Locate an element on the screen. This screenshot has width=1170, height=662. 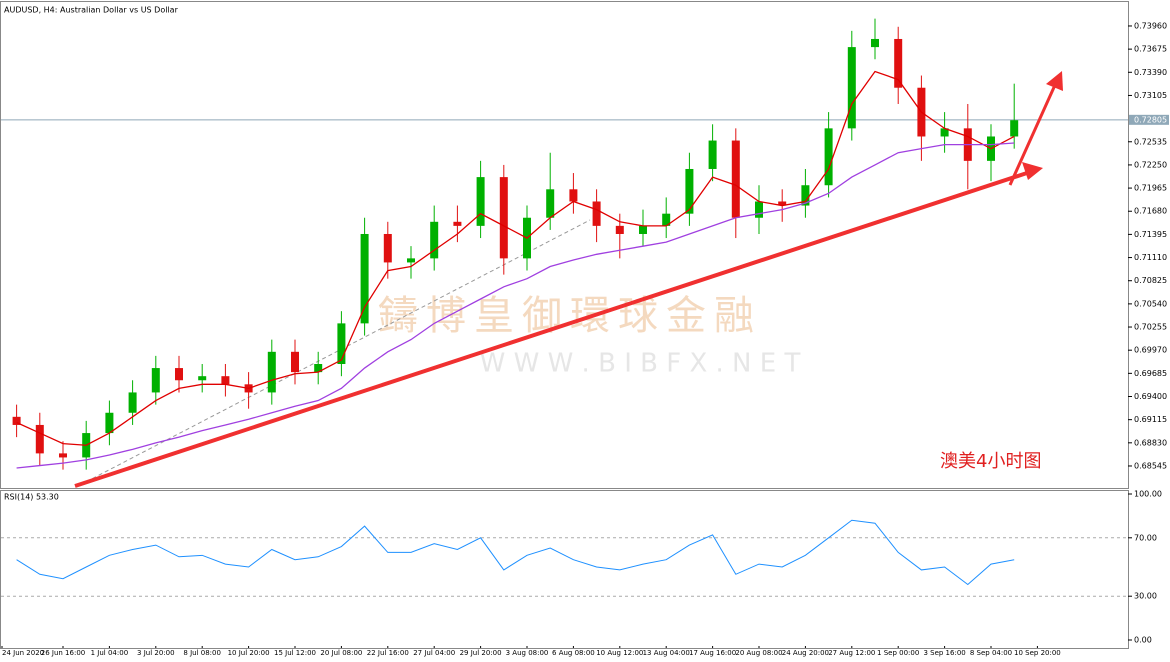
bid-label: 0.72805 is located at coordinates (1150, 119).